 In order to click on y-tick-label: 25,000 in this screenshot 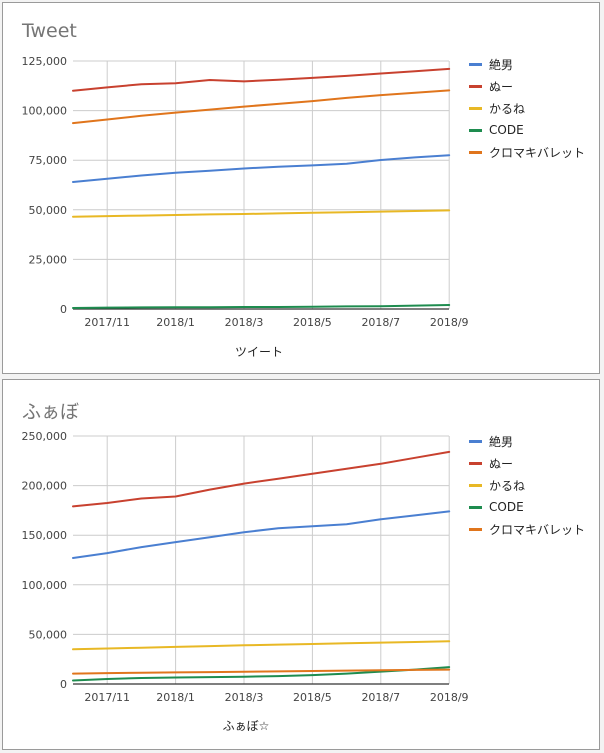, I will do `click(48, 259)`.